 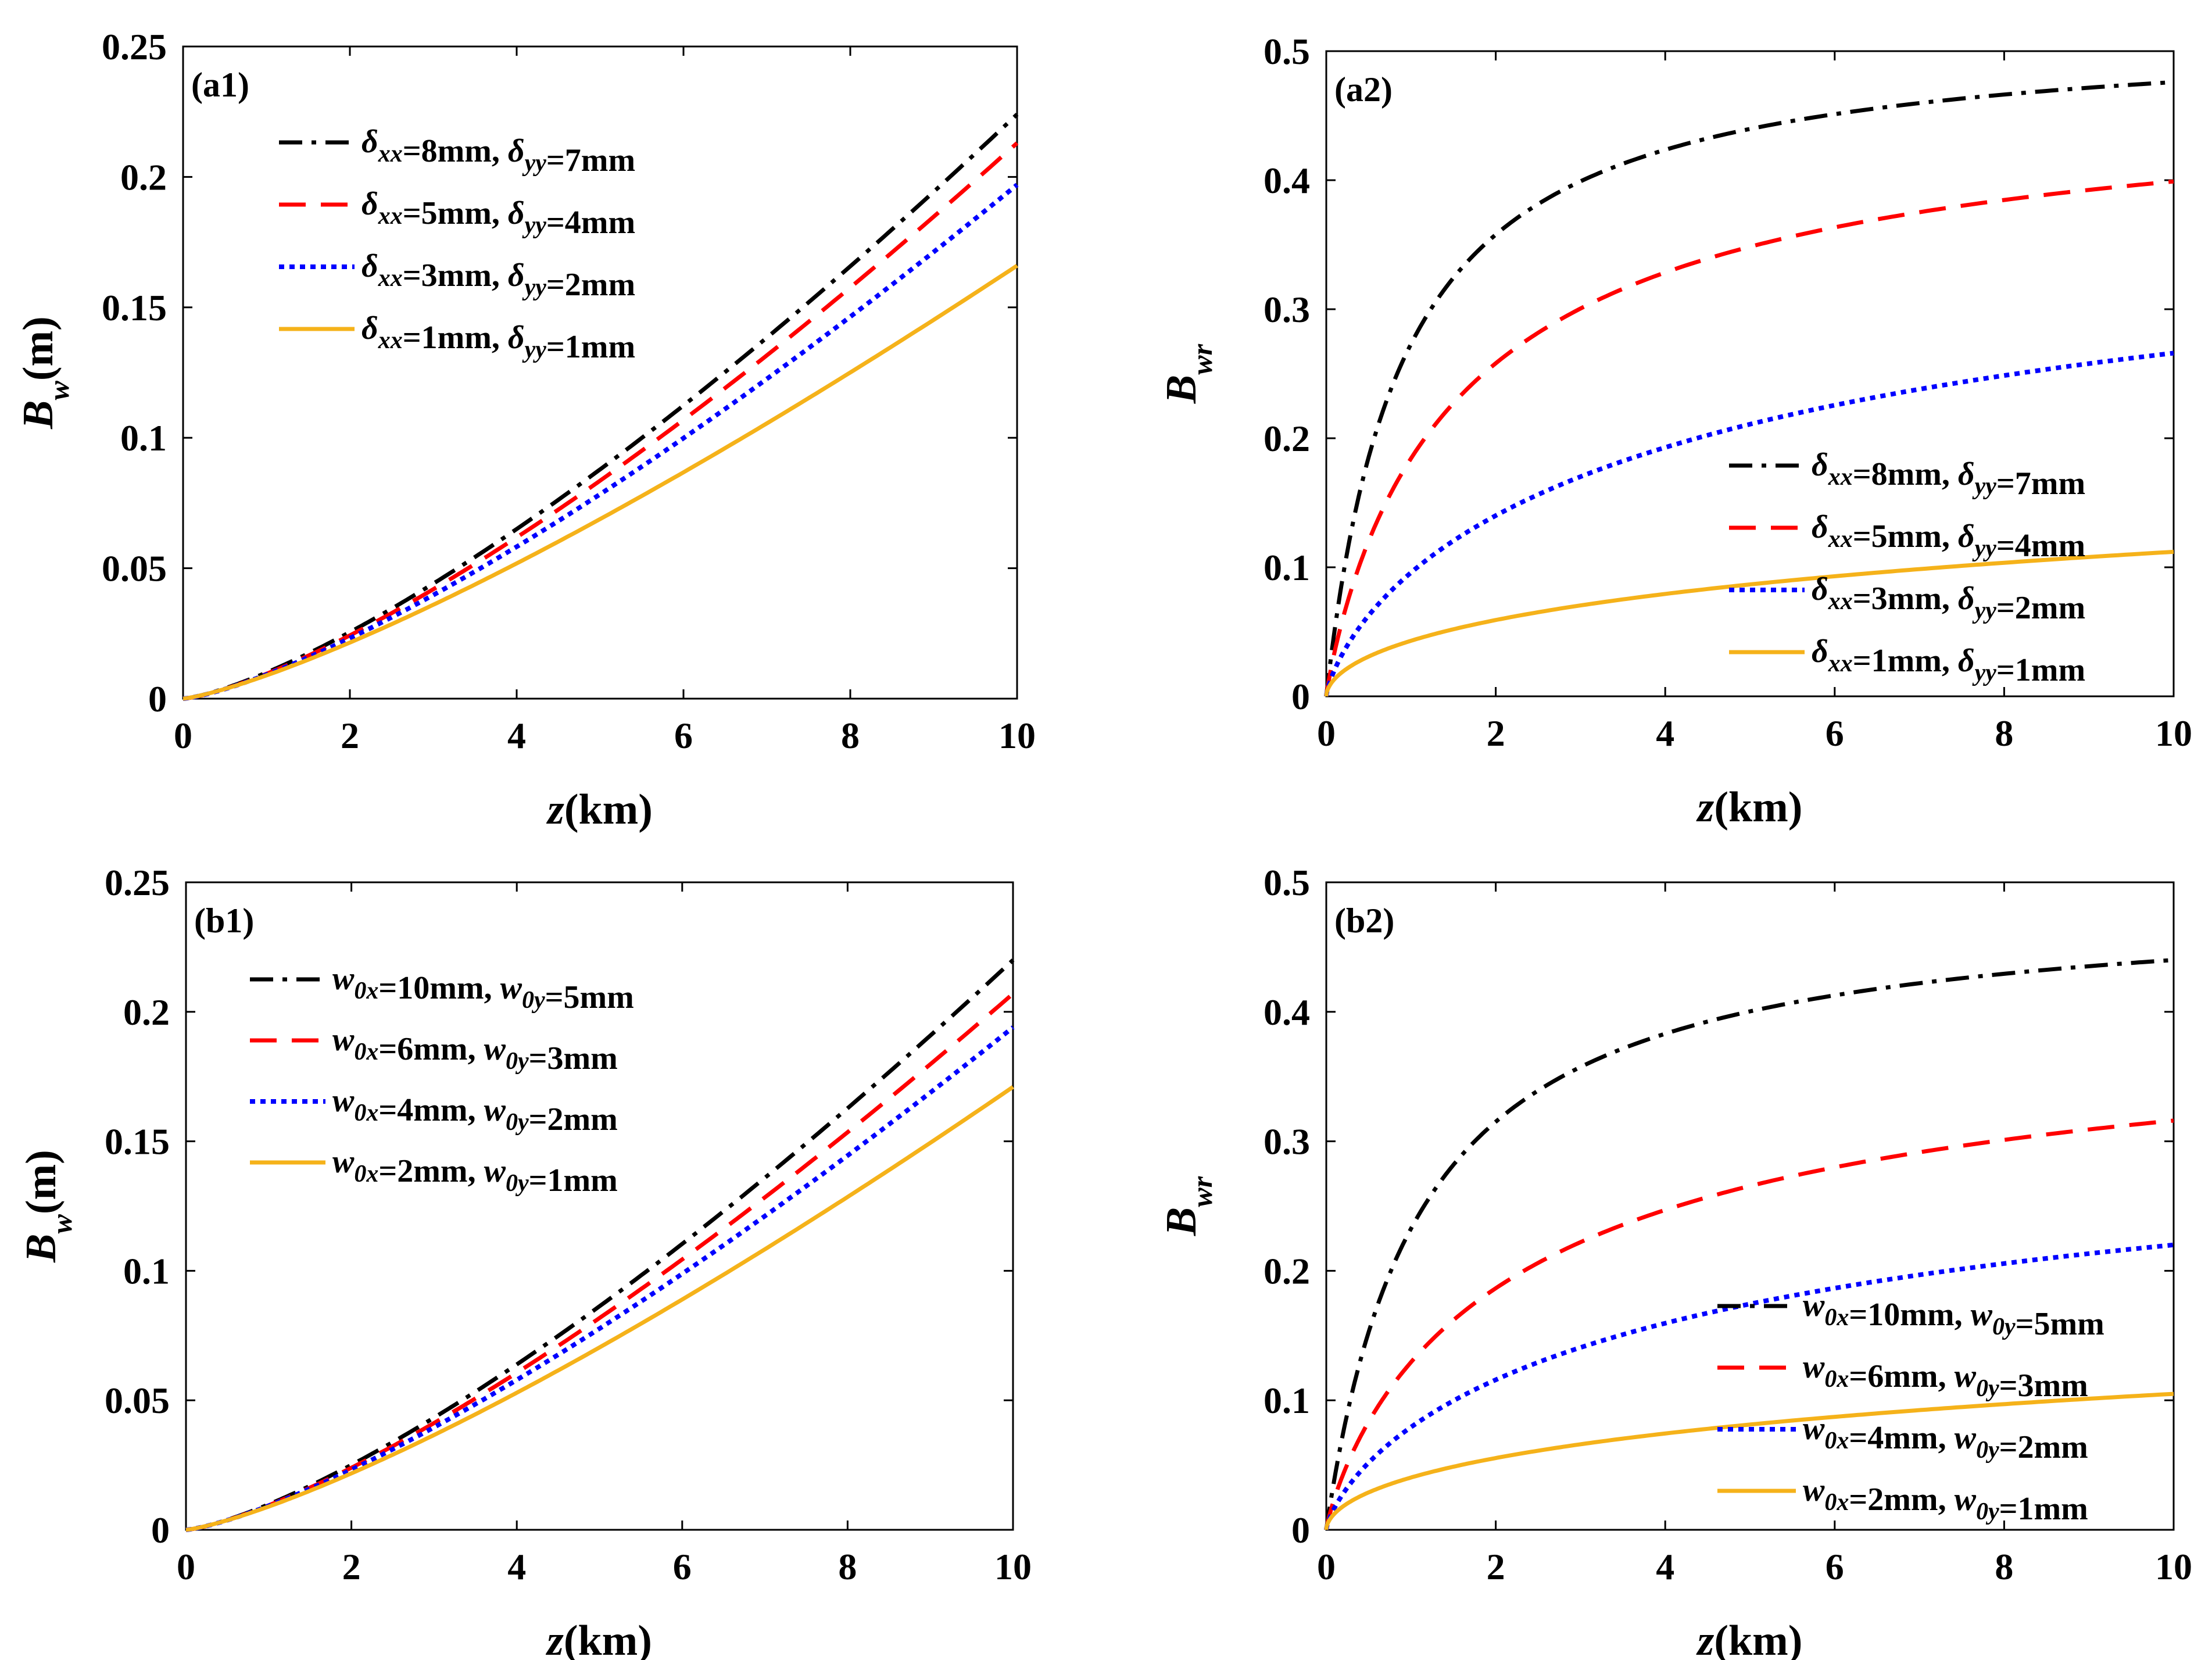 I want to click on panel-label: (b1), so click(x=224, y=921).